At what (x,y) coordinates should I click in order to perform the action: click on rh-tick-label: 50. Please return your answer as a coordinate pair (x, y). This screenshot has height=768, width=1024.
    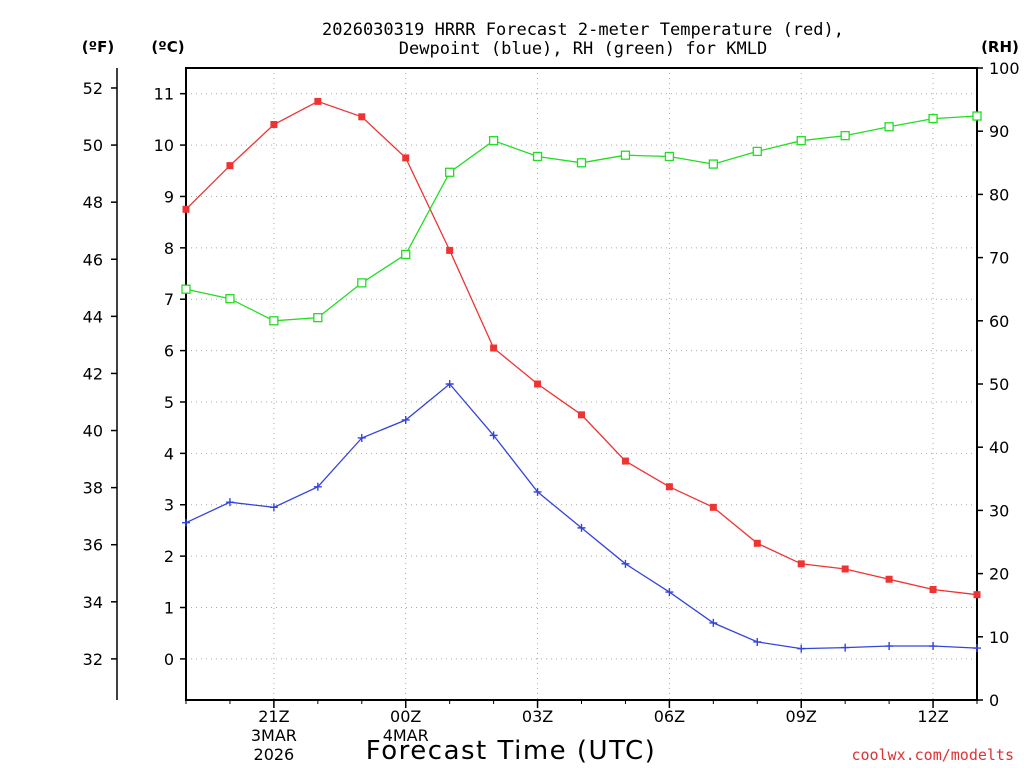
    Looking at the image, I should click on (999, 384).